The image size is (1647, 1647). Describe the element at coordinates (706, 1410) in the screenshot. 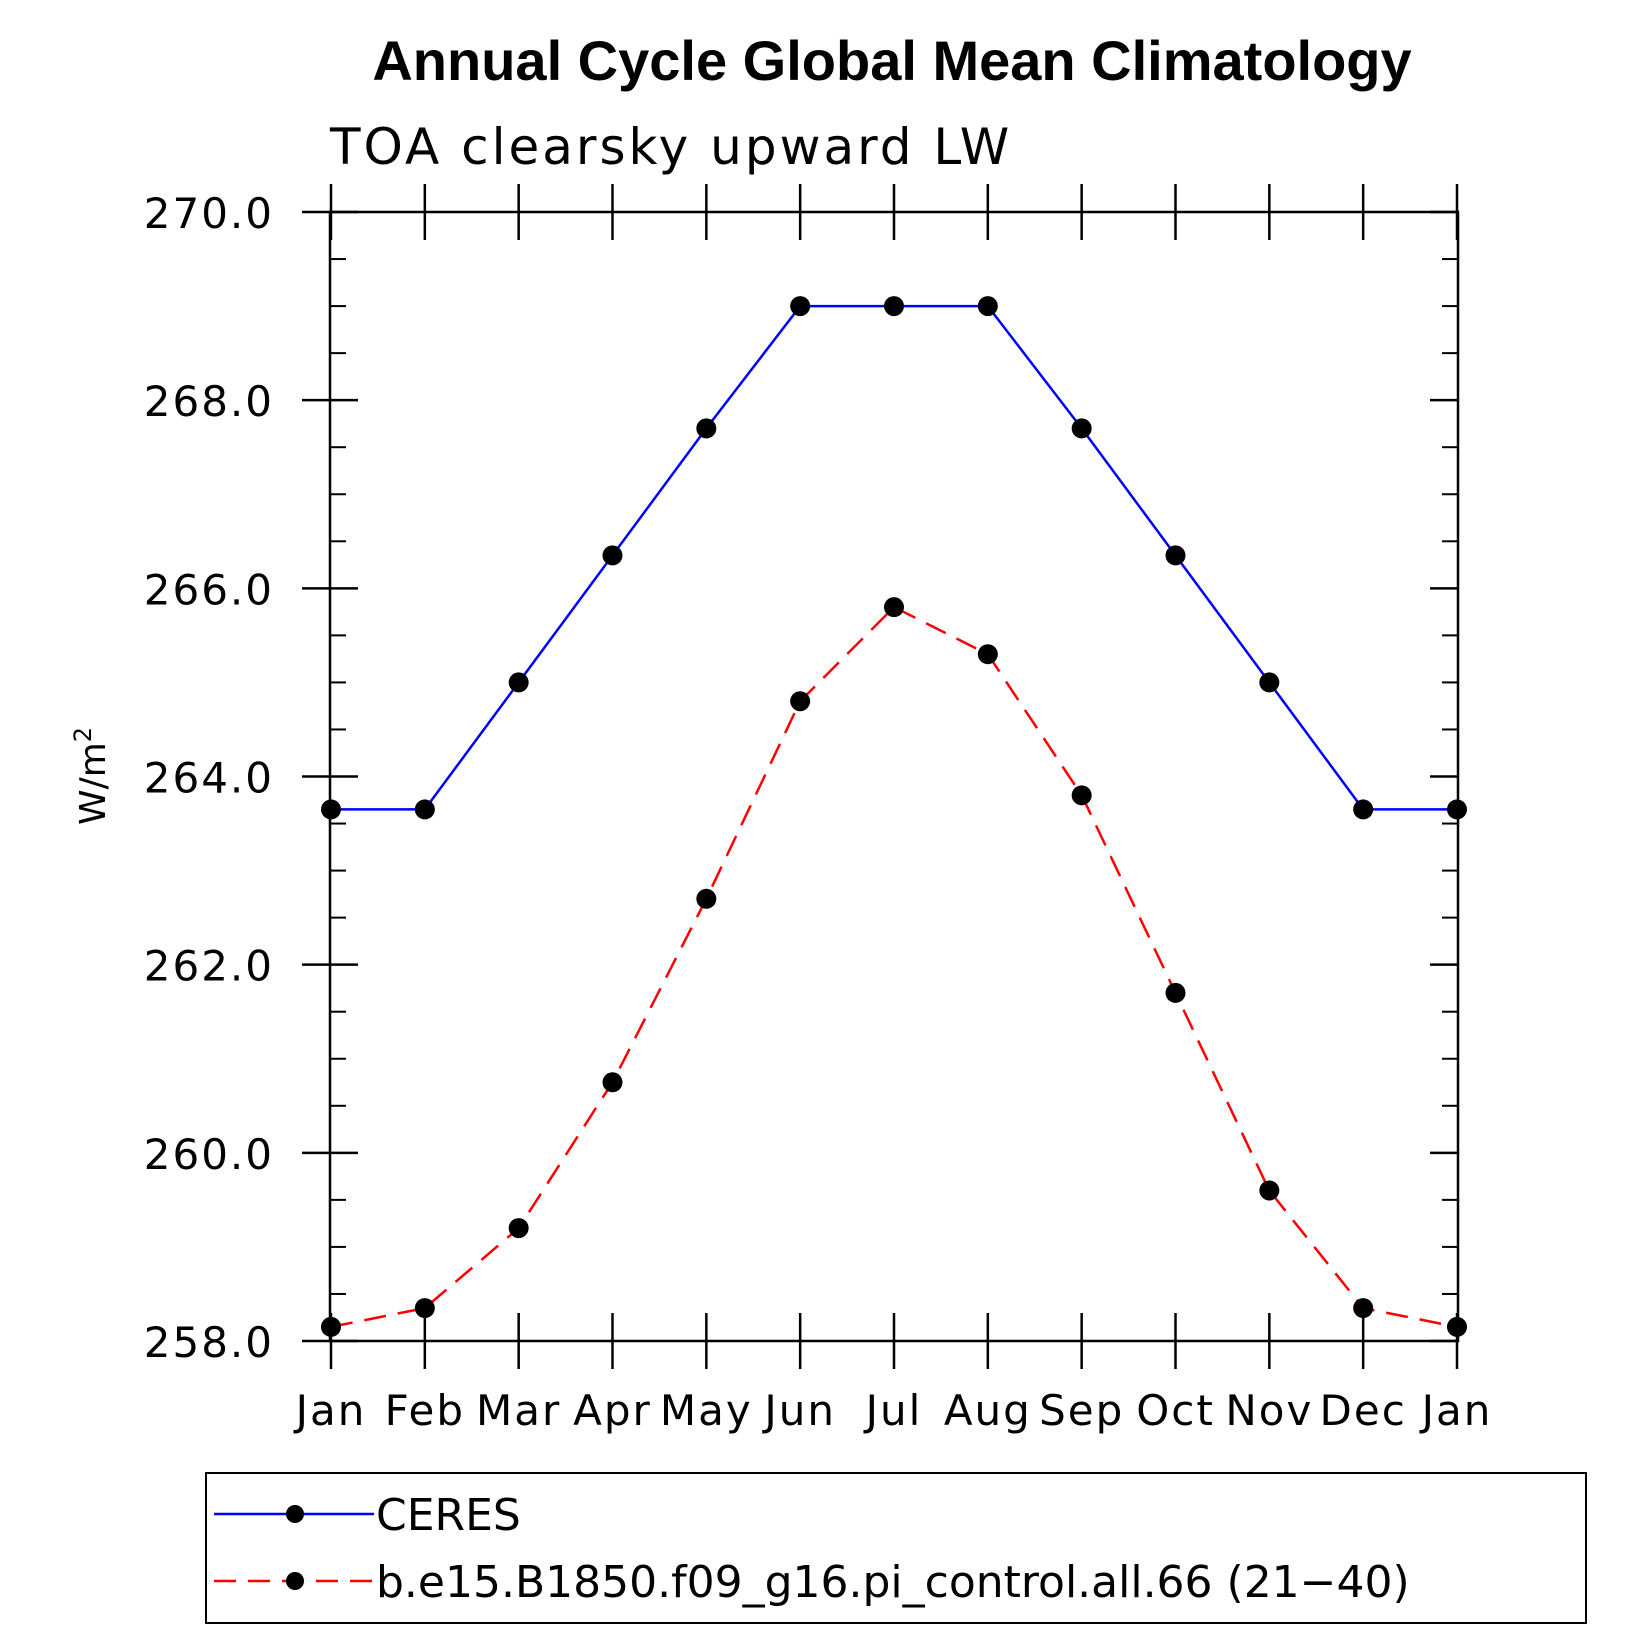

I see `x-tick-label: May` at that location.